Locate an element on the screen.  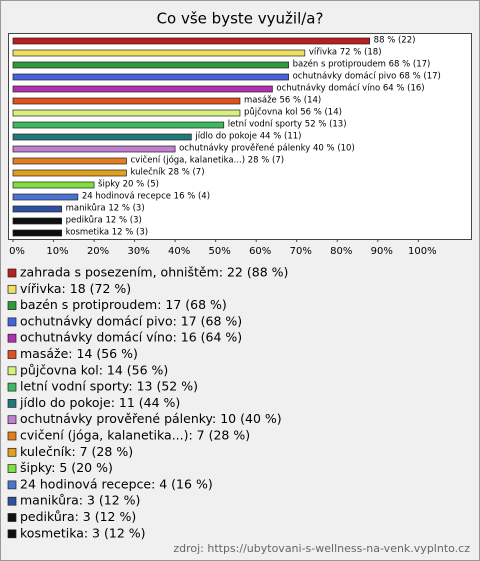
bar-label: letní vodní sporty 52 % (13) is located at coordinates (287, 125).